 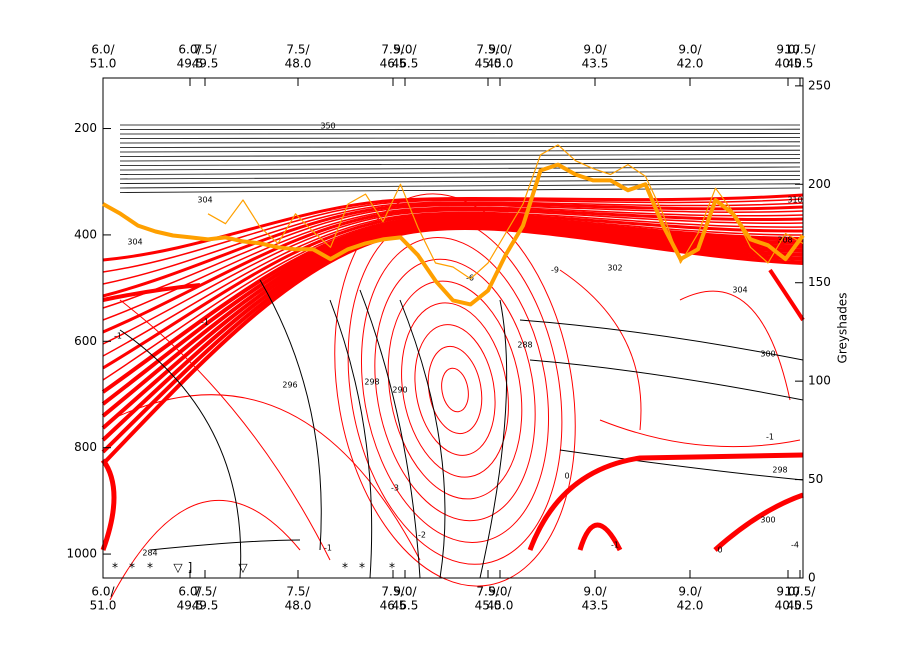 What do you see at coordinates (190, 568) in the screenshot?
I see `weather-symbol: ]` at bounding box center [190, 568].